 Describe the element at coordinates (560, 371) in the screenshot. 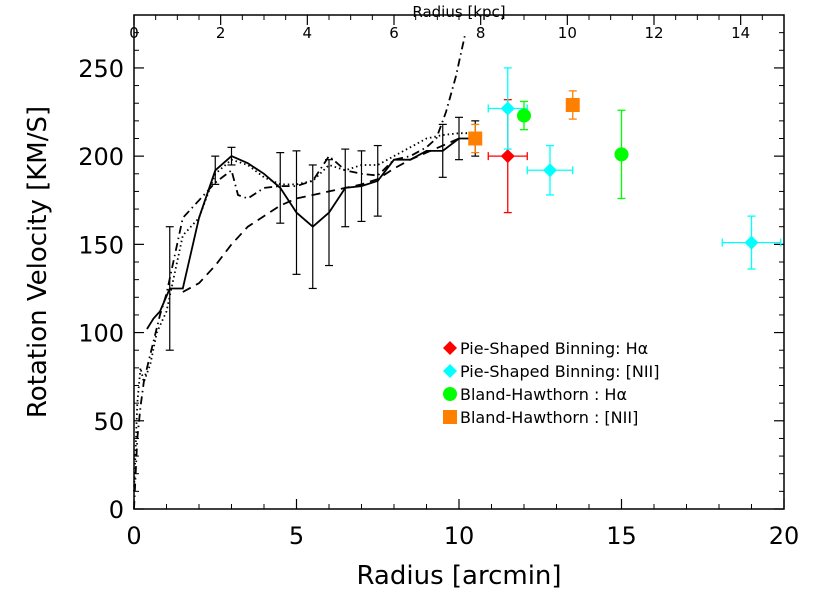

I see `legend-label: Pie-Shaped Binning: [NII]` at that location.